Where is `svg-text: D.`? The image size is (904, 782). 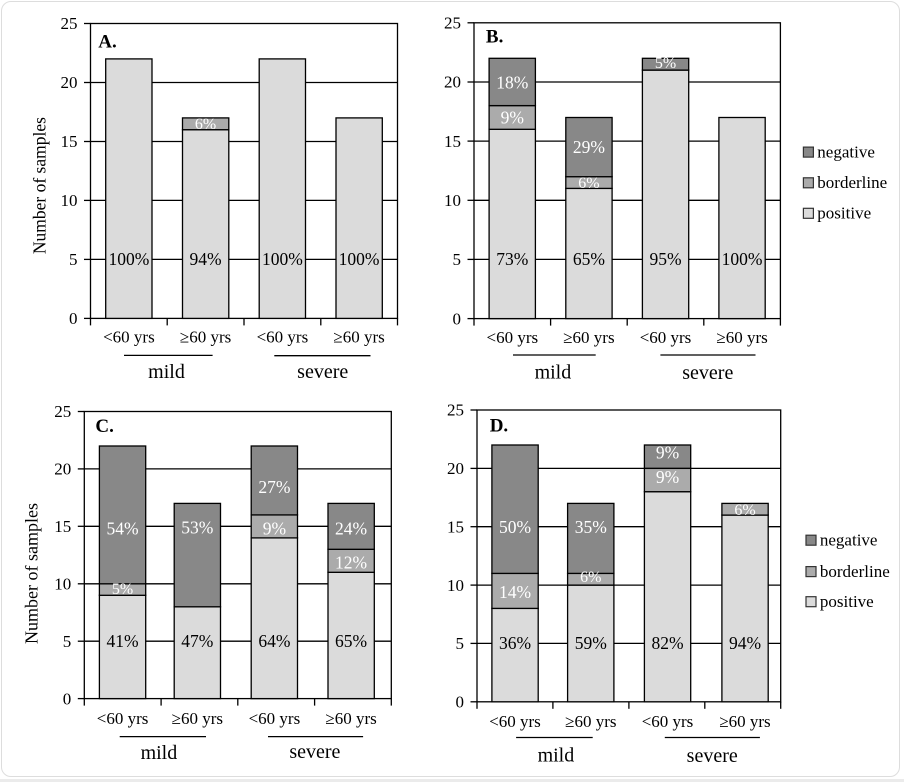 svg-text: D. is located at coordinates (499, 426).